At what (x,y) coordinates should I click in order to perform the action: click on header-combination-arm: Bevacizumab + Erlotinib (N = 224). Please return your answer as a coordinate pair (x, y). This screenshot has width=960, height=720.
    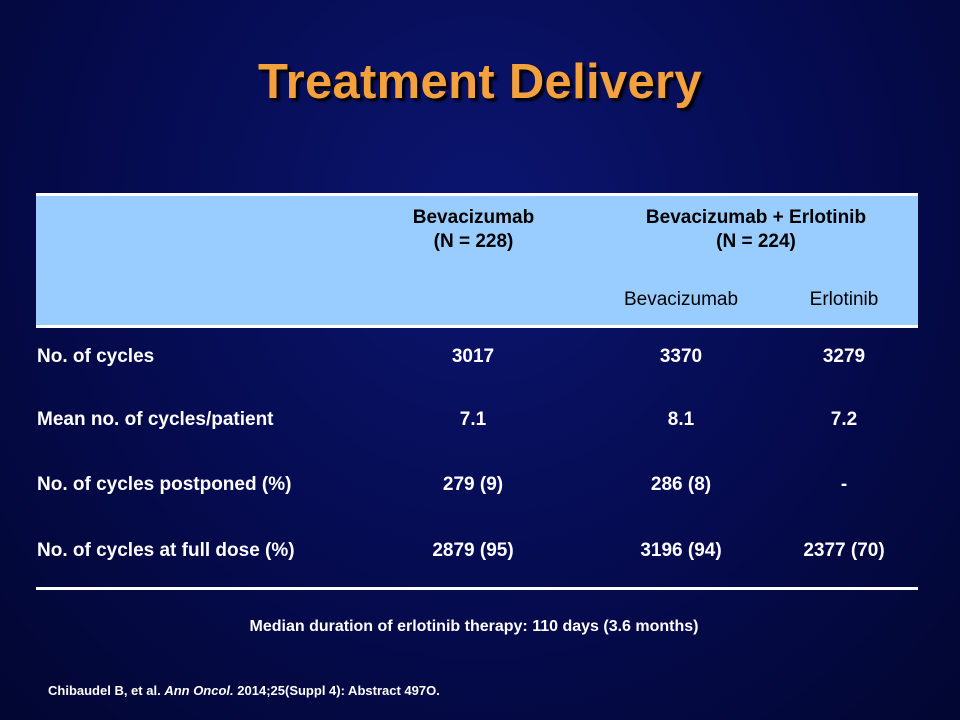
    Looking at the image, I should click on (756, 230).